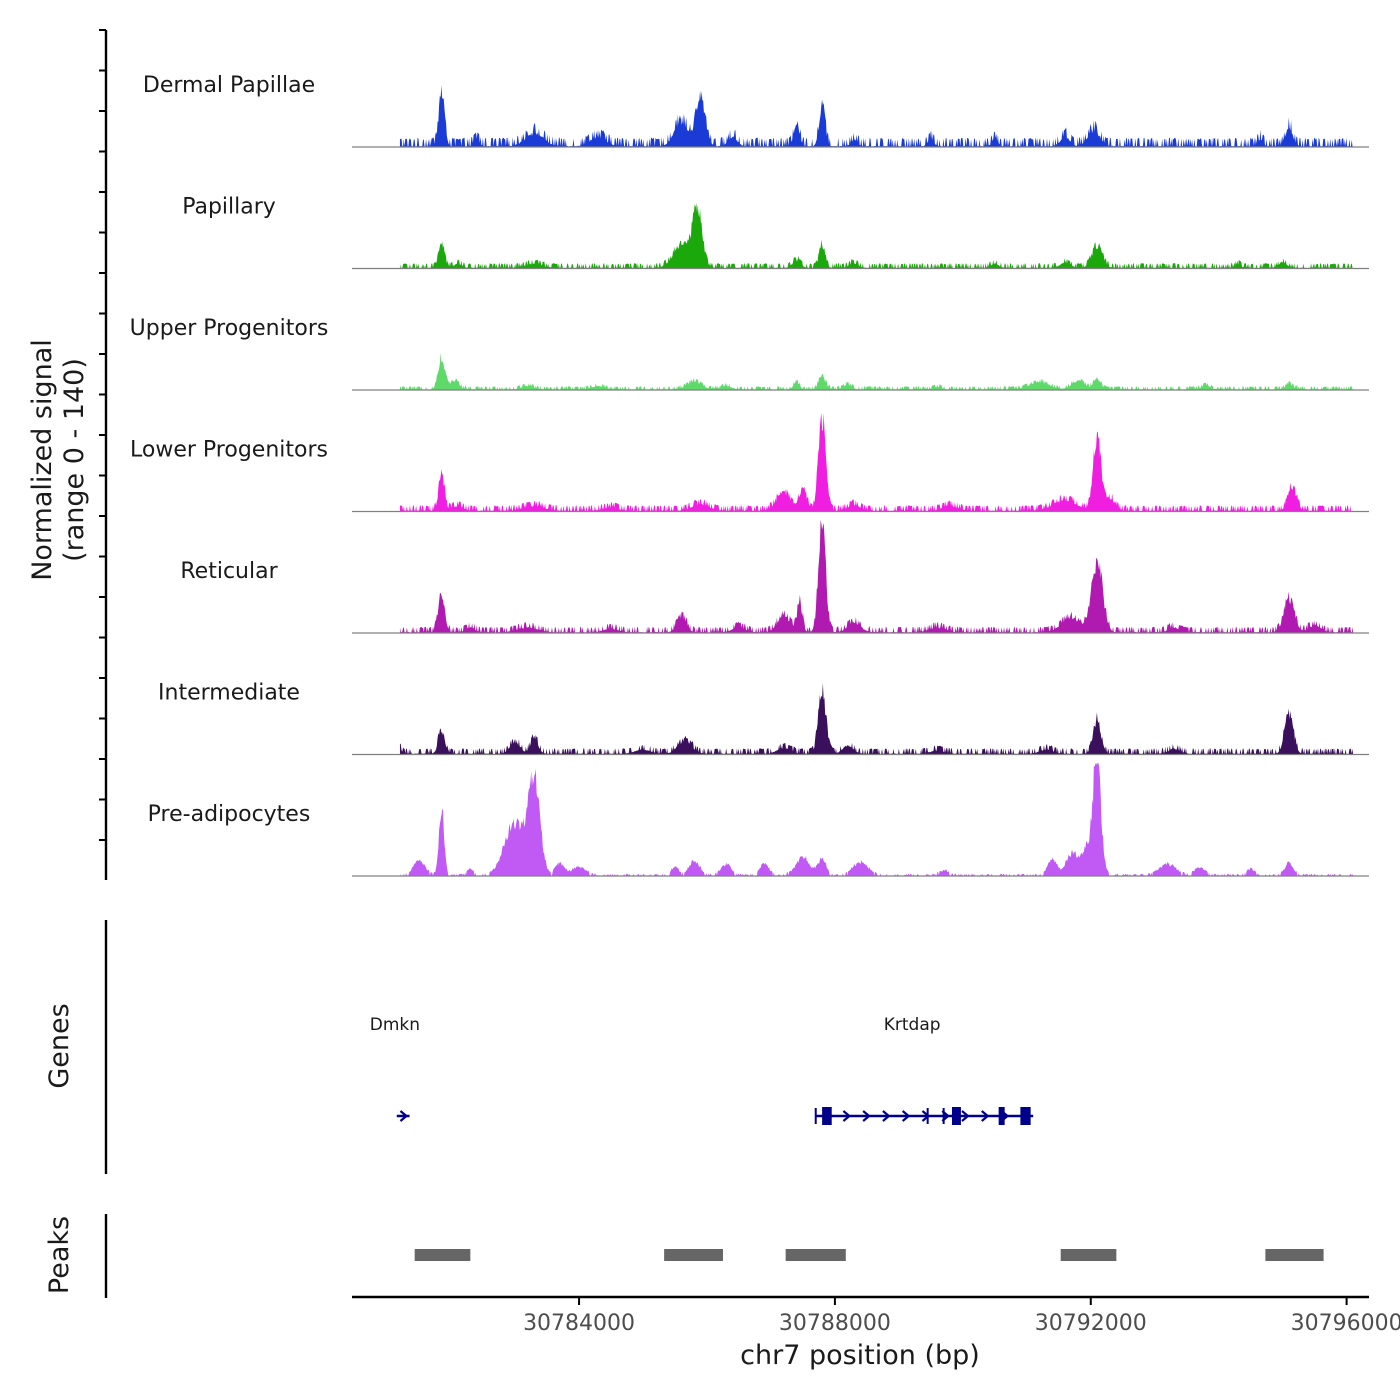  I want to click on x-tick-label: 30792000, so click(1091, 1323).